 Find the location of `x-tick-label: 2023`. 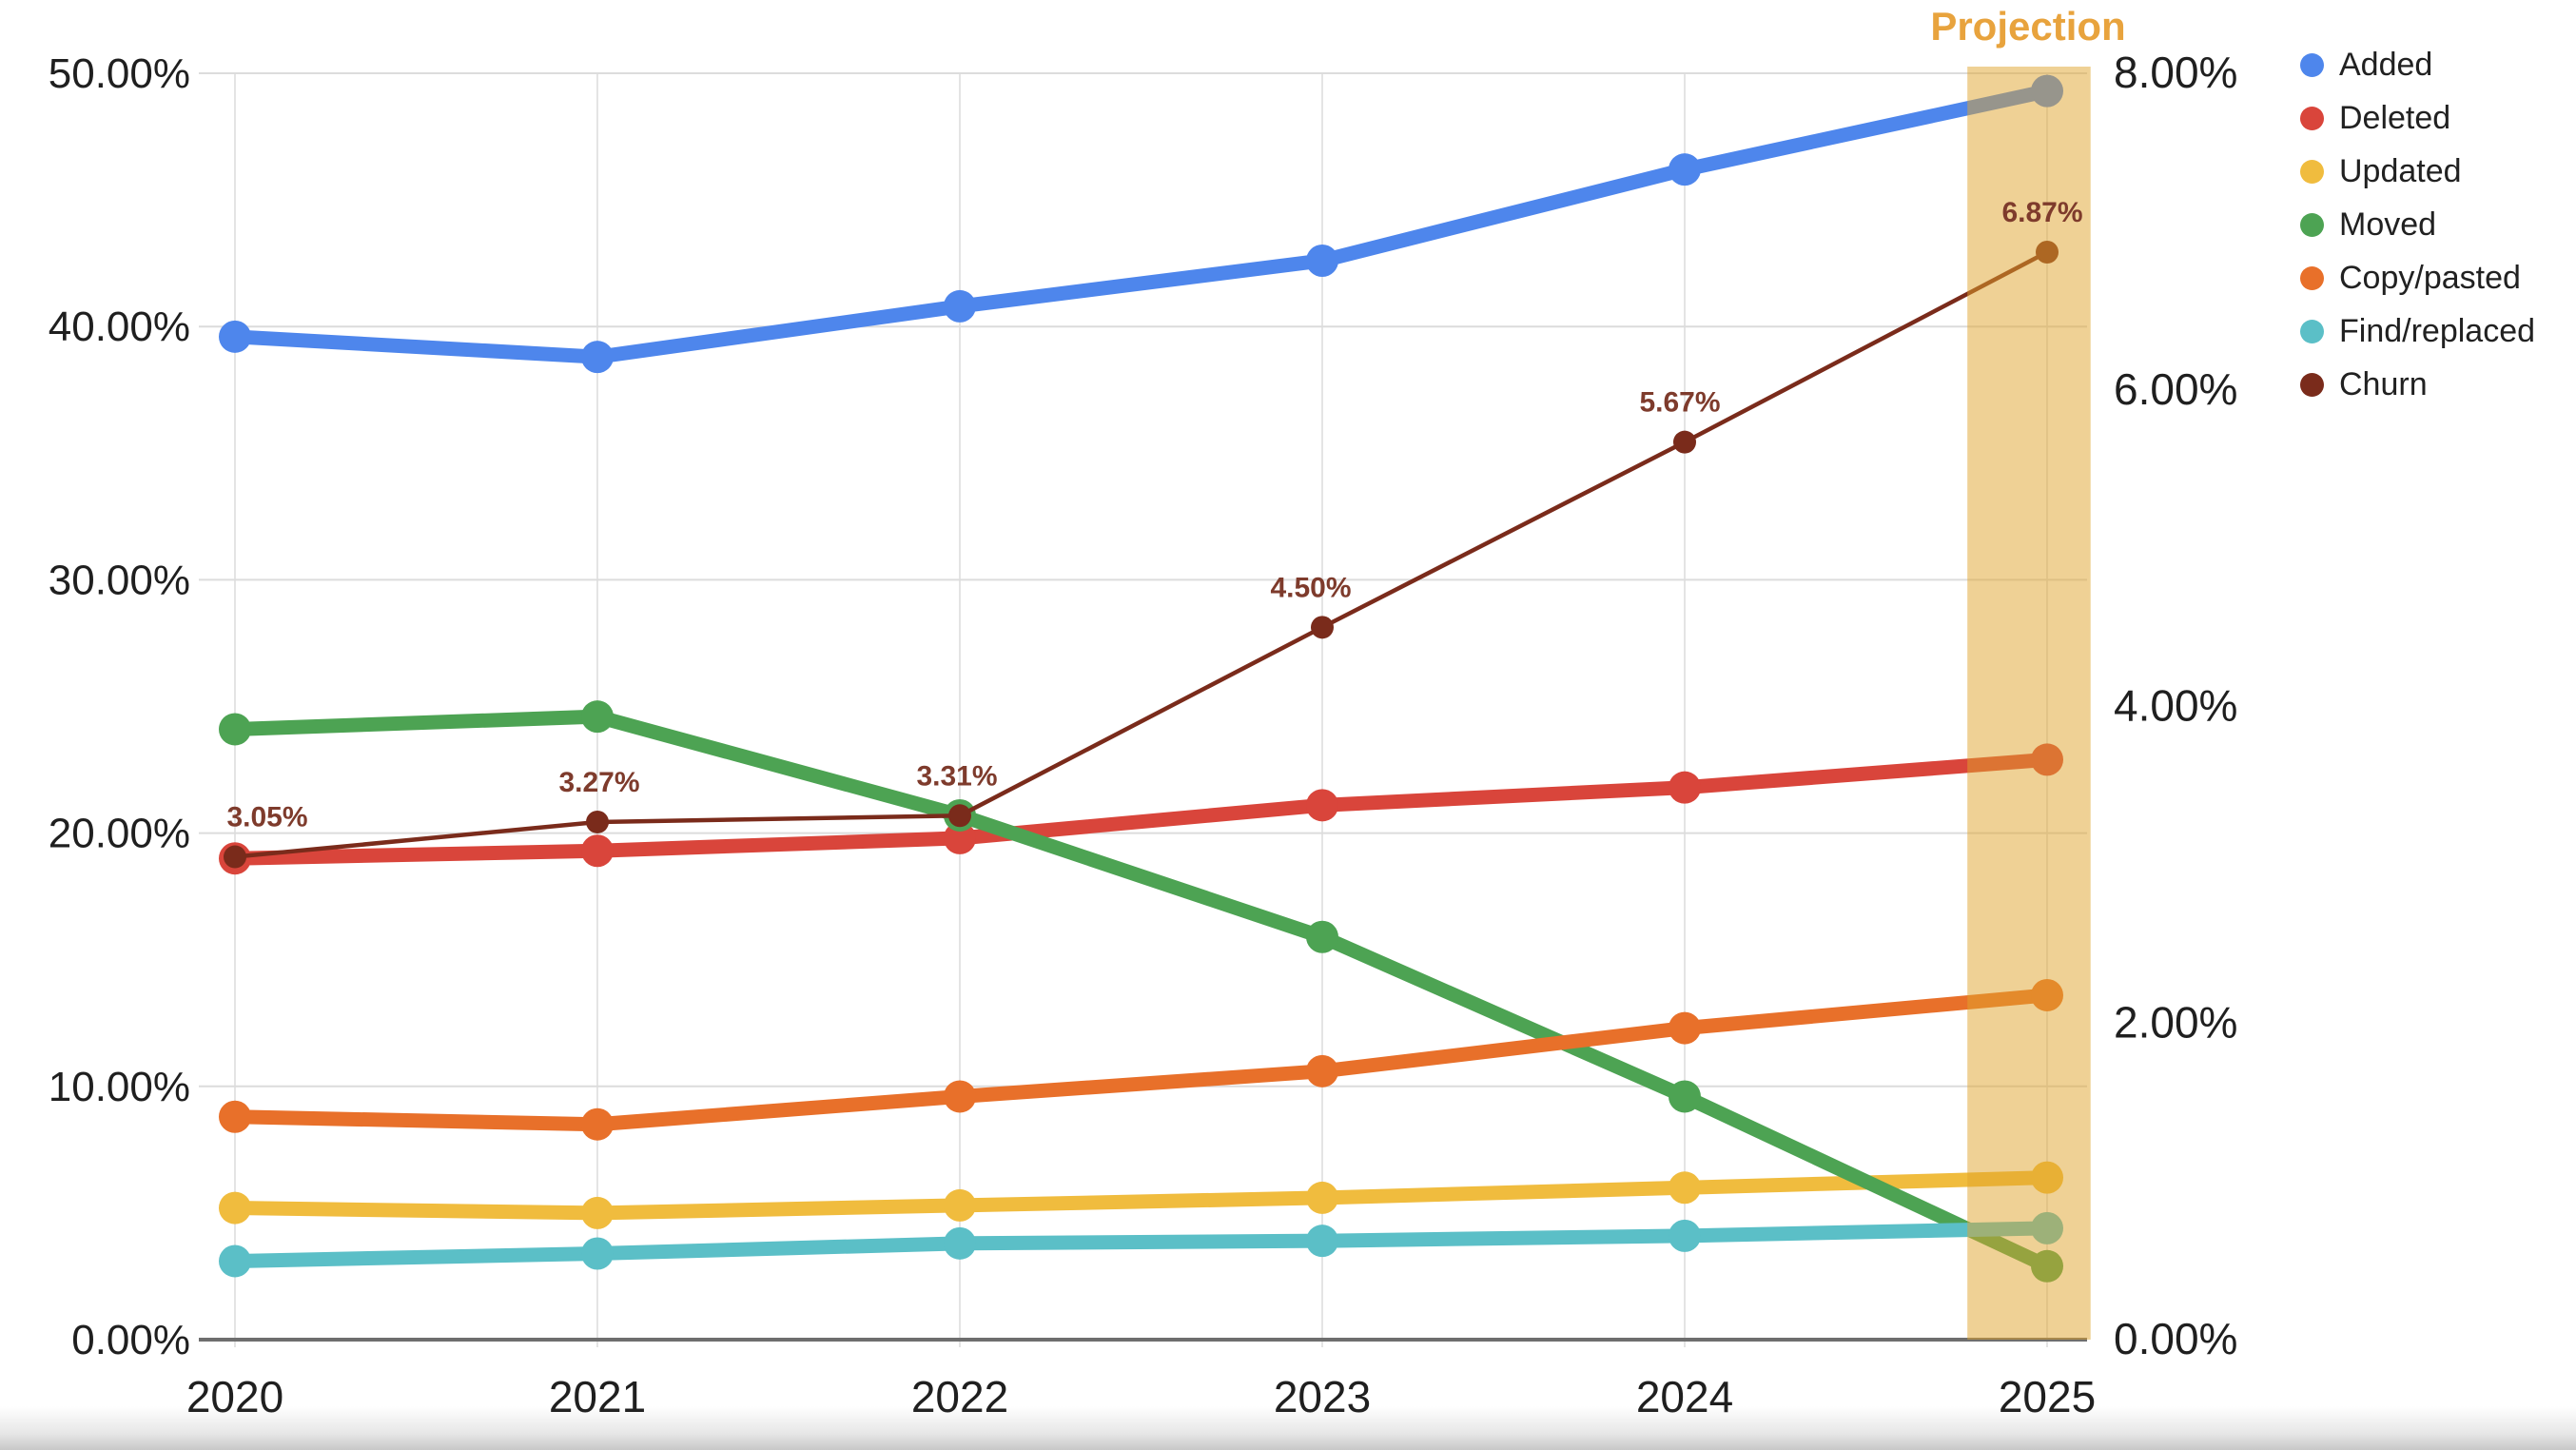

x-tick-label: 2023 is located at coordinates (1323, 1396).